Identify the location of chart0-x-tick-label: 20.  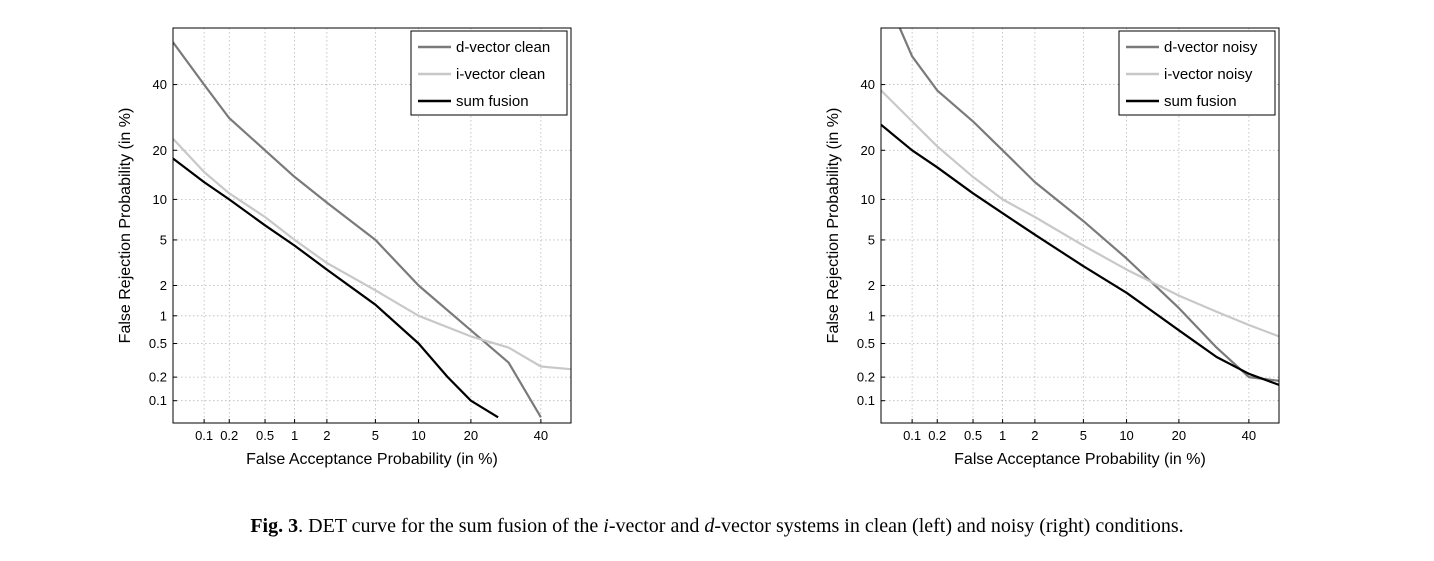
(471, 435).